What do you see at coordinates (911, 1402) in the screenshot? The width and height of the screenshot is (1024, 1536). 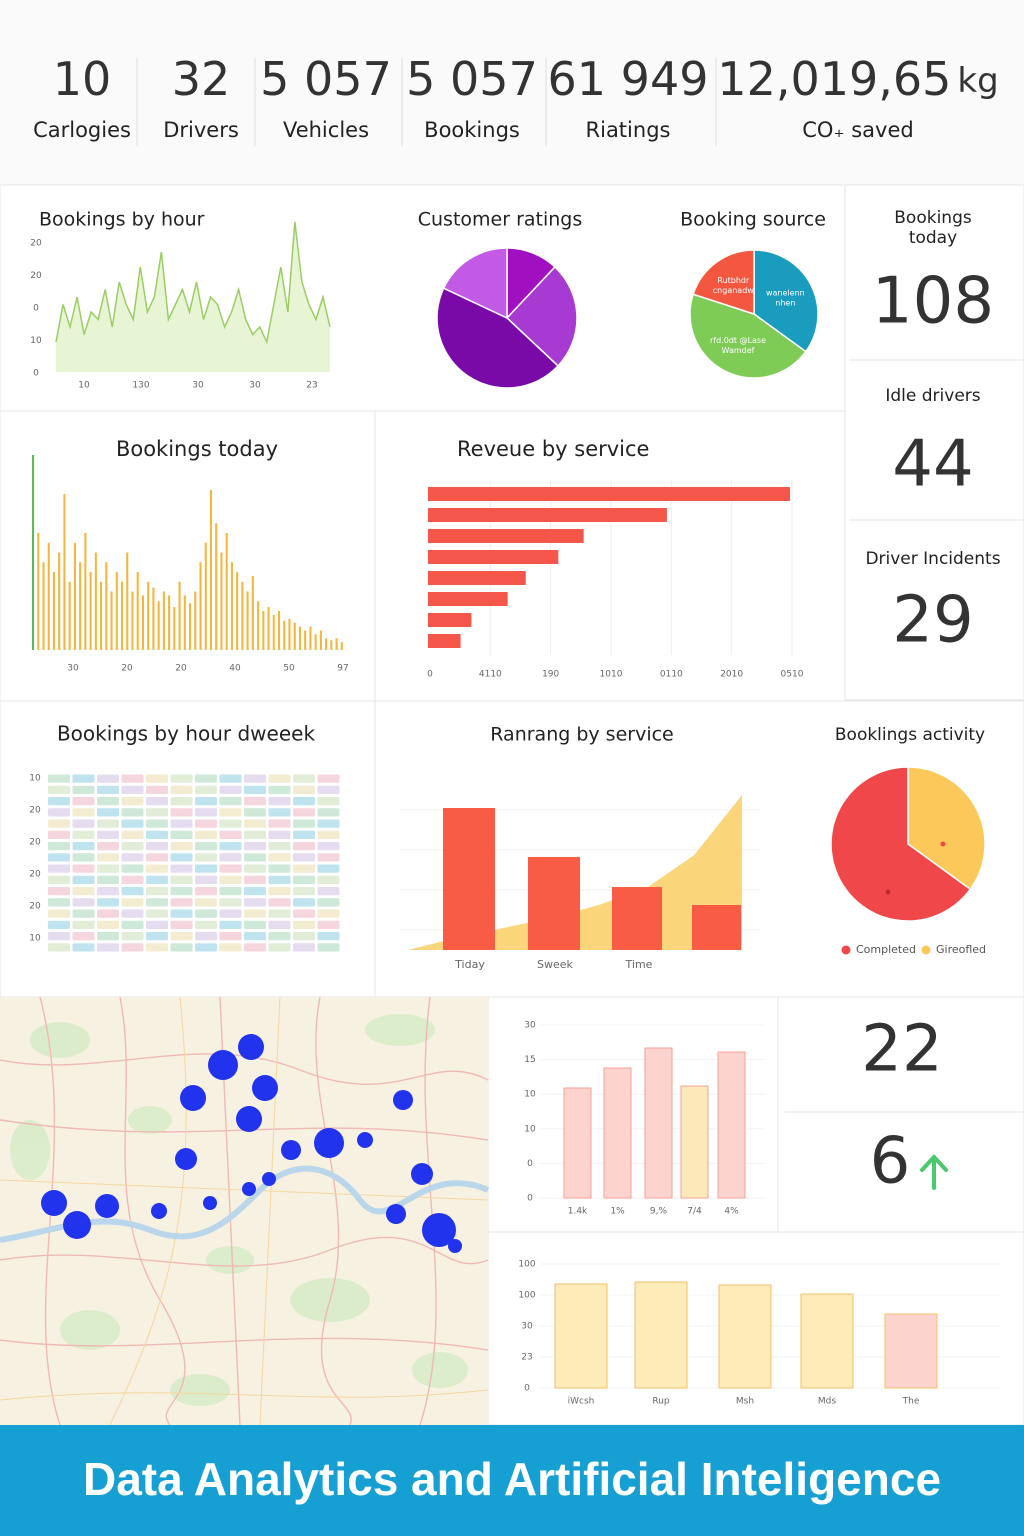 I see `x-tick-label: The` at bounding box center [911, 1402].